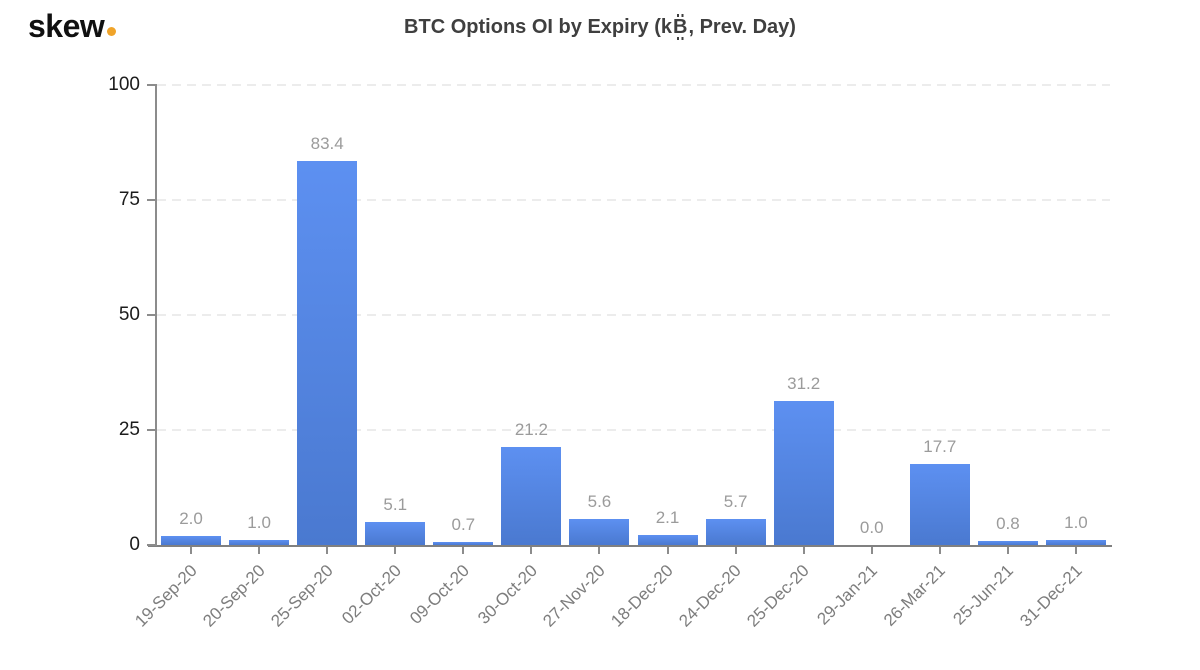 Image resolution: width=1200 pixels, height=670 pixels. What do you see at coordinates (574, 596) in the screenshot?
I see `x-axis-label: 27-Nov-20` at bounding box center [574, 596].